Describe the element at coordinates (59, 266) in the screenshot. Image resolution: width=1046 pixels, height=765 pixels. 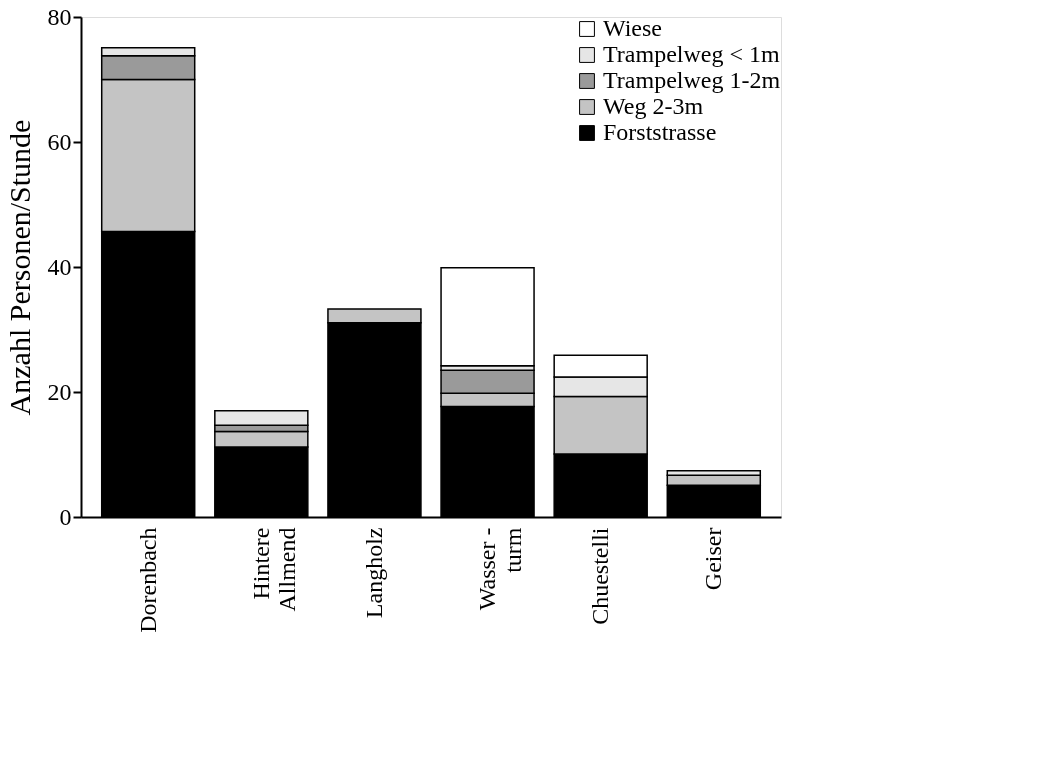
I see `y-tick-label: 40` at that location.